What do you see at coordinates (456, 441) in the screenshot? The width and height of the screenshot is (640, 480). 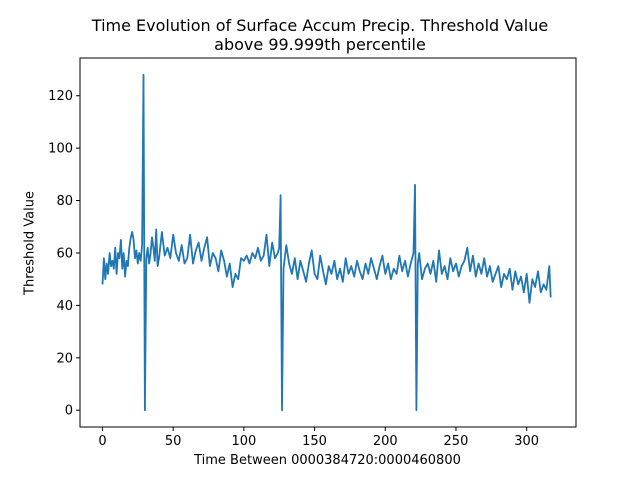 I see `x-tick-label: 250` at bounding box center [456, 441].